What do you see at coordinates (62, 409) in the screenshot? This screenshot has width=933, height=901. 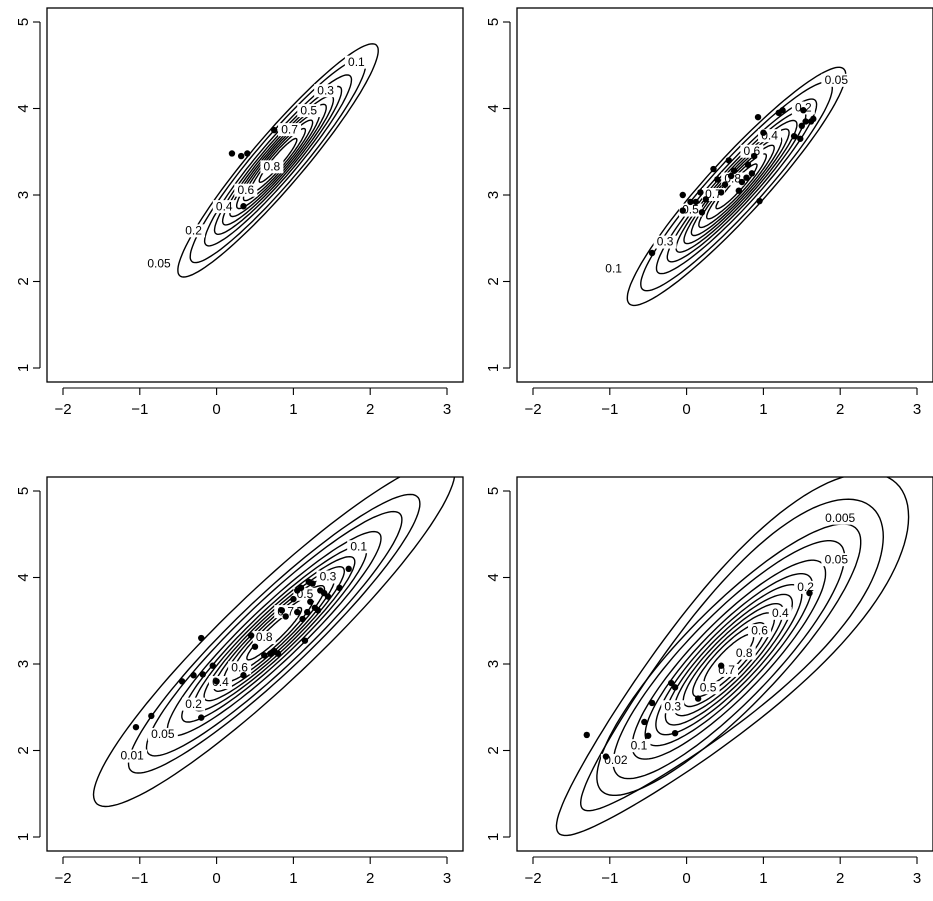 I see `x-tick-label: −2` at bounding box center [62, 409].